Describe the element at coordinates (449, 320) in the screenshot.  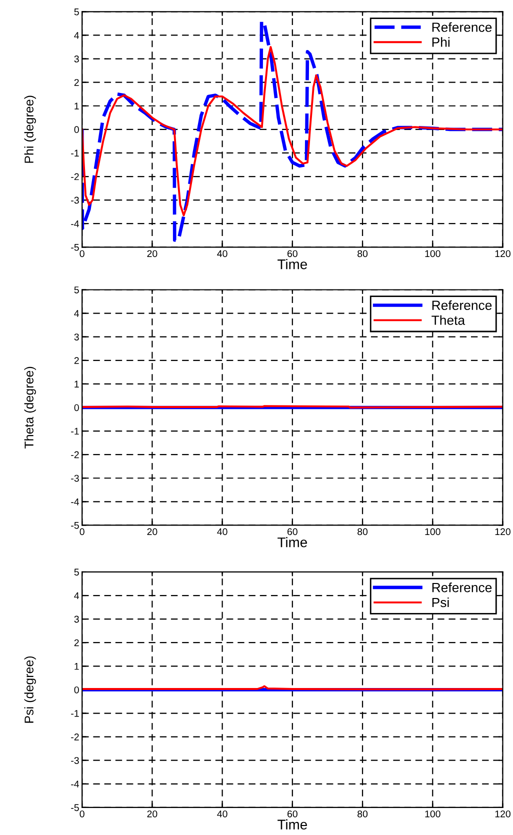
I see `legend-label: Theta` at that location.